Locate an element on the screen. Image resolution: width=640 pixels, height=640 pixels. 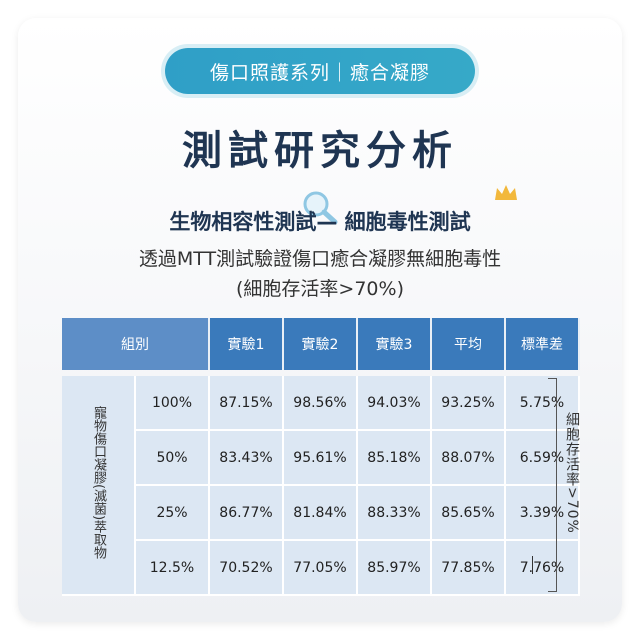
value-cell: 98.56% is located at coordinates (320, 403).